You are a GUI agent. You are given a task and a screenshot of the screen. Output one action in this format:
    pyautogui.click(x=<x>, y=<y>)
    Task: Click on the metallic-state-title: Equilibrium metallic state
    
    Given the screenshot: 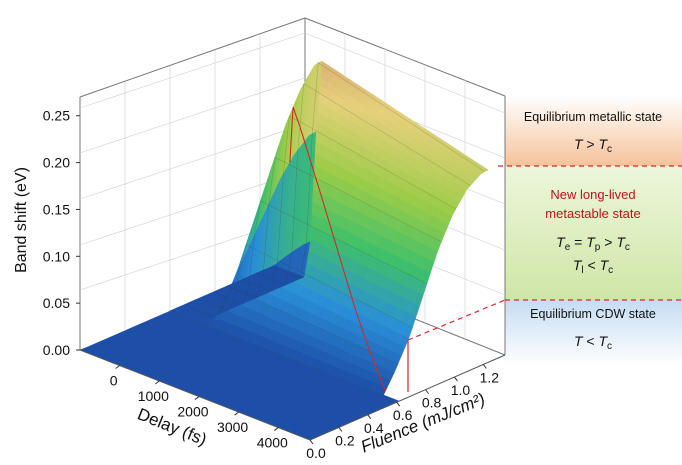 What is the action you would take?
    pyautogui.click(x=593, y=117)
    